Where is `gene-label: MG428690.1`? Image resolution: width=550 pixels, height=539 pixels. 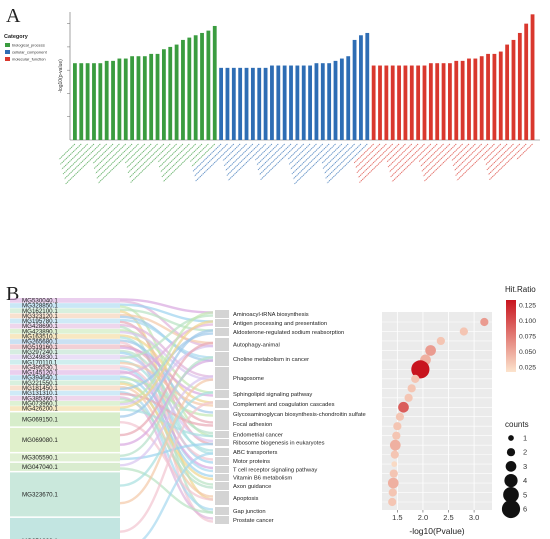
gene-label: MG428690.1 is located at coordinates (40, 326).